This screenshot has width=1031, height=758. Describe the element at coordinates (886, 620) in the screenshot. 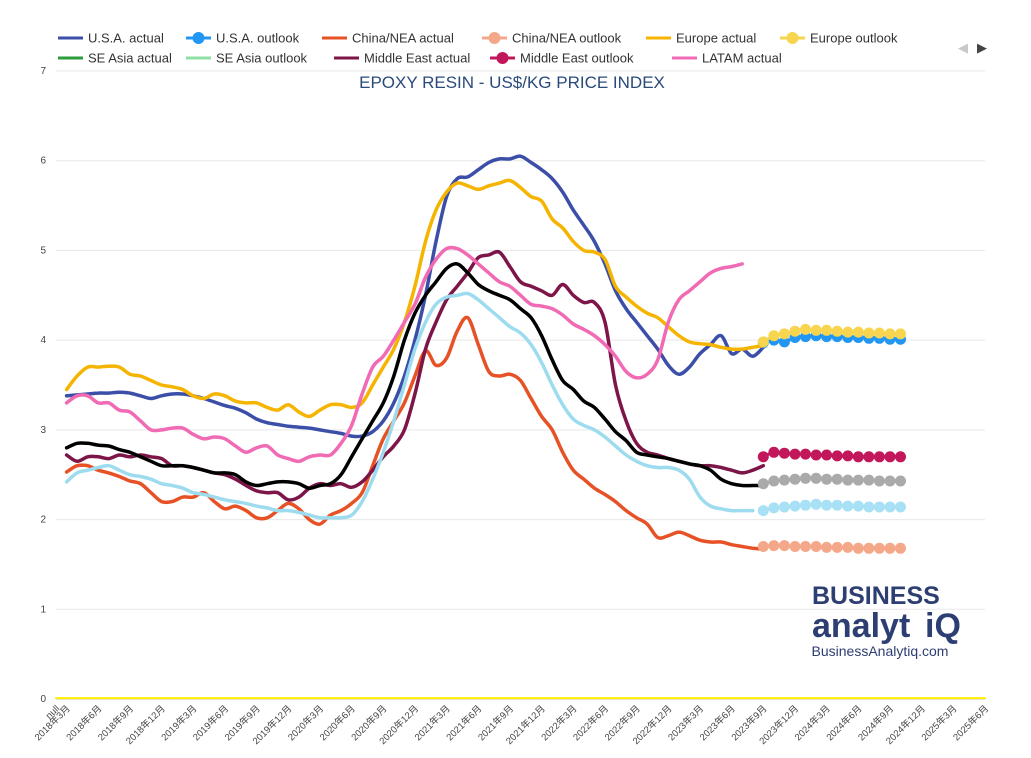

I see `brand-logo: BUSINESS analyt iQ BusinessAnalytiq.com` at that location.